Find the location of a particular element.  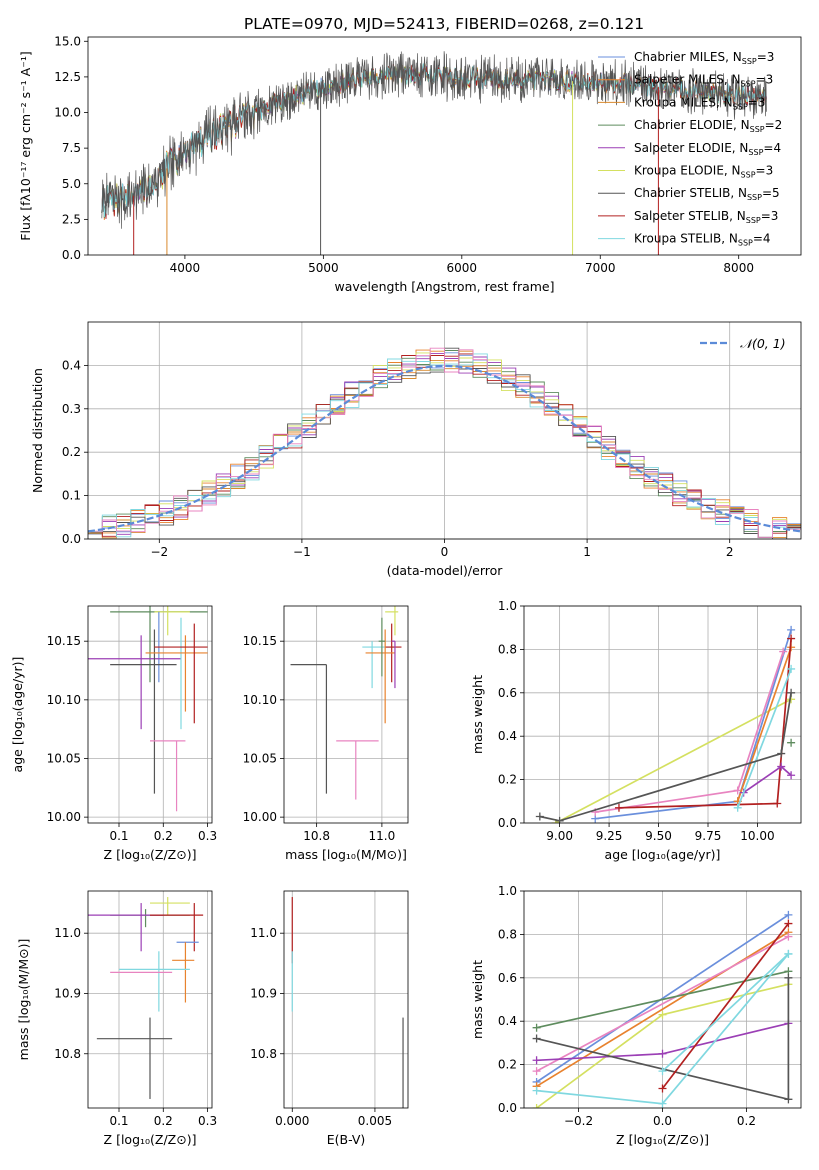

mass_vs_ebv-axes: 0.000 0.005 10.8 10.9 11.0 E(B-V) is located at coordinates (329, 1019).